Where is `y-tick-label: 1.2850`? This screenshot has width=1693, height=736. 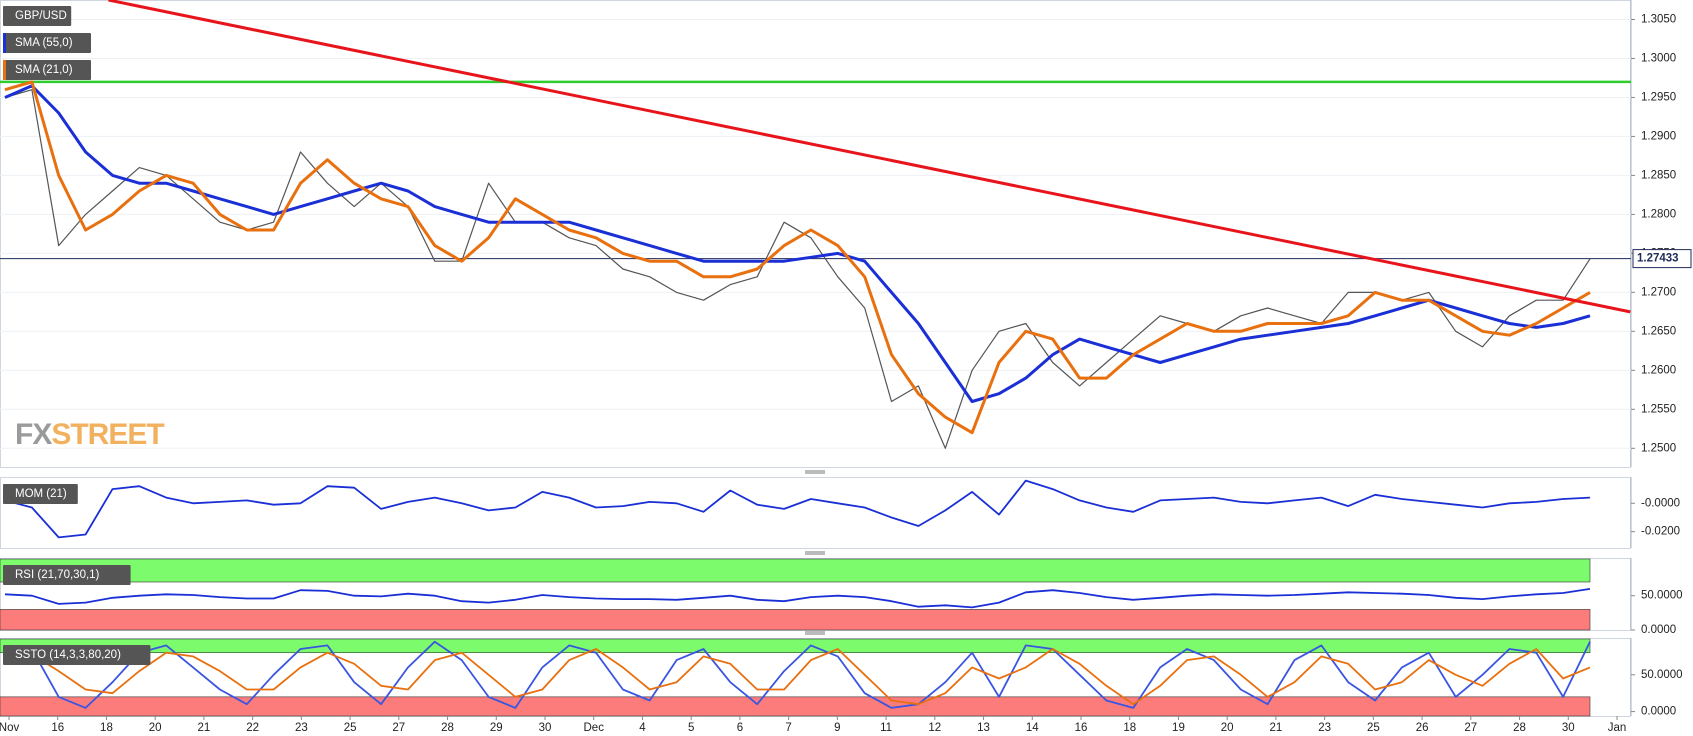 y-tick-label: 1.2850 is located at coordinates (1658, 175).